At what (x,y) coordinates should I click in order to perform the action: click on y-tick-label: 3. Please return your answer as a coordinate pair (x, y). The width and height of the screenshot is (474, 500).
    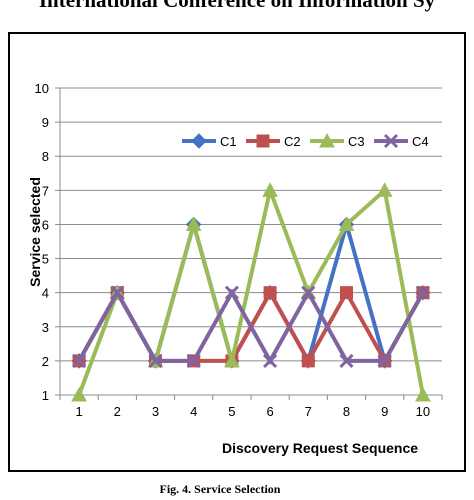
    Looking at the image, I should click on (45, 327).